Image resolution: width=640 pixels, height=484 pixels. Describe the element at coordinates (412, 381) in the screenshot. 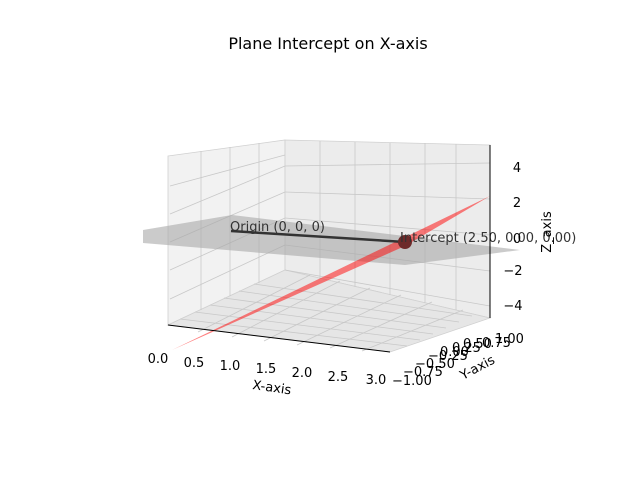

I see `y-tick-label: −1.00` at that location.